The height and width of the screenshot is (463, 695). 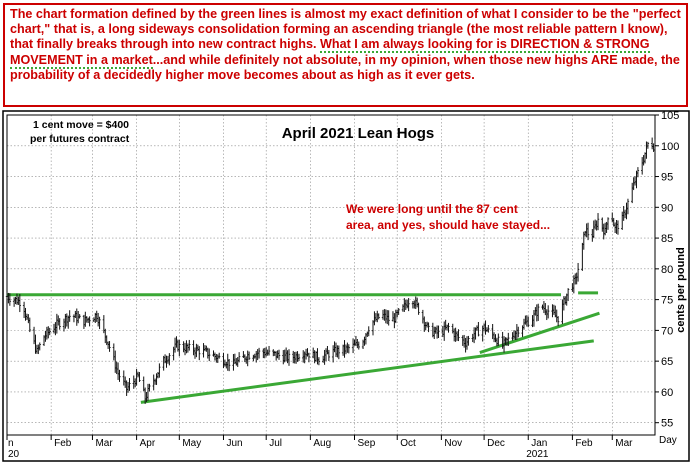 I want to click on x-tick-label: Jul, so click(x=275, y=443).